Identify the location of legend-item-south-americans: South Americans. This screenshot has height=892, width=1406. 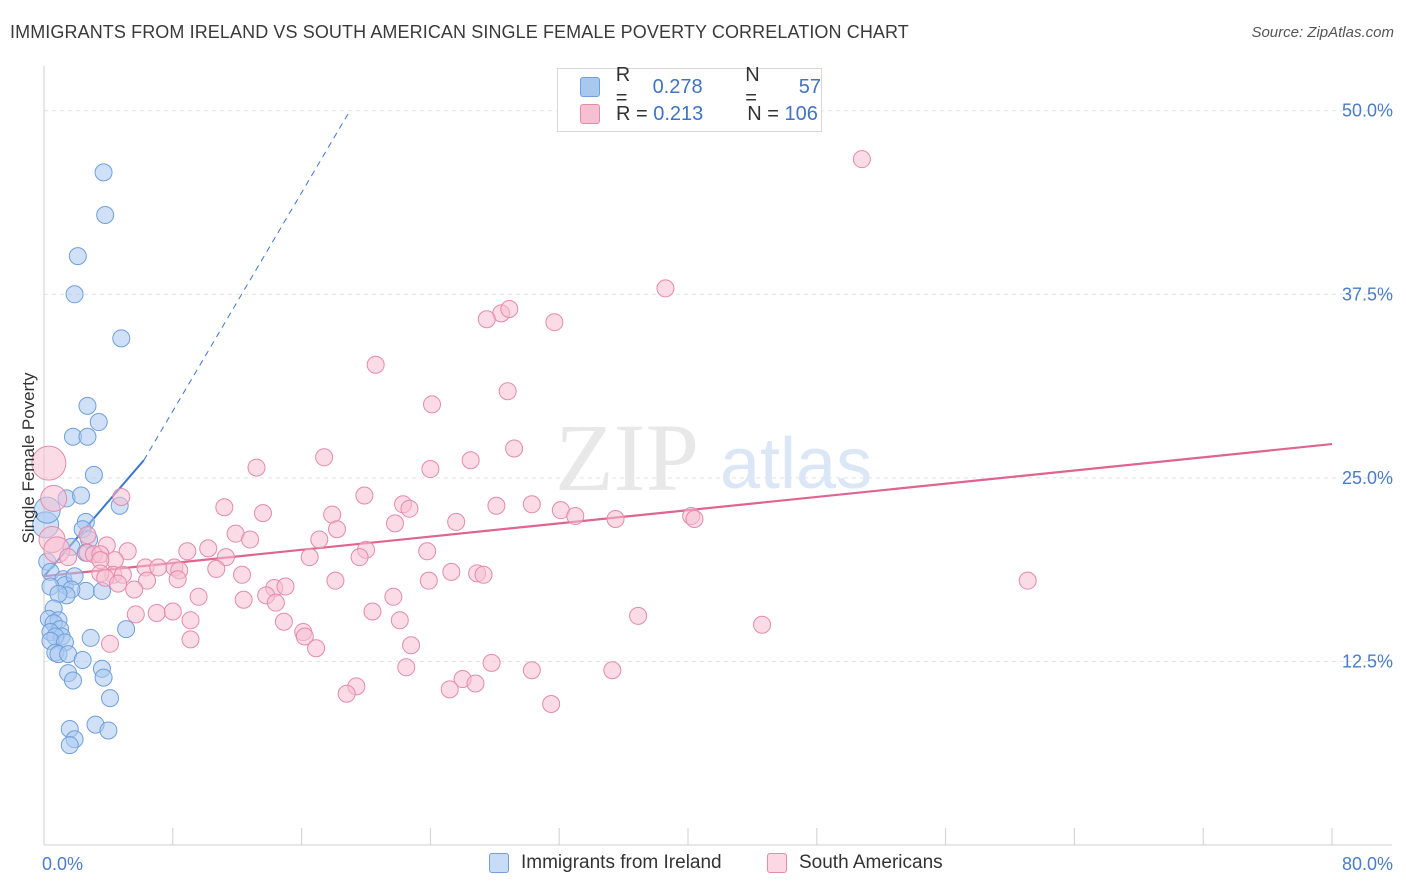
(855, 863).